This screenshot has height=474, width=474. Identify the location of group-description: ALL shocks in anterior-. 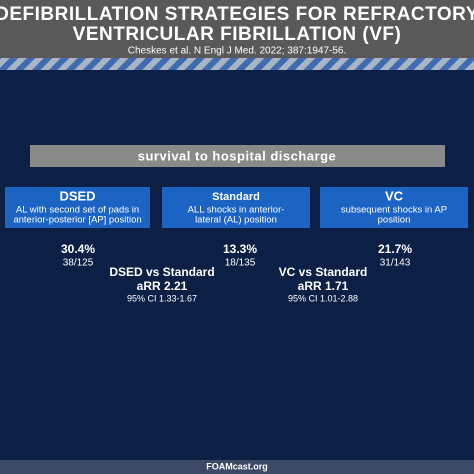
(236, 210).